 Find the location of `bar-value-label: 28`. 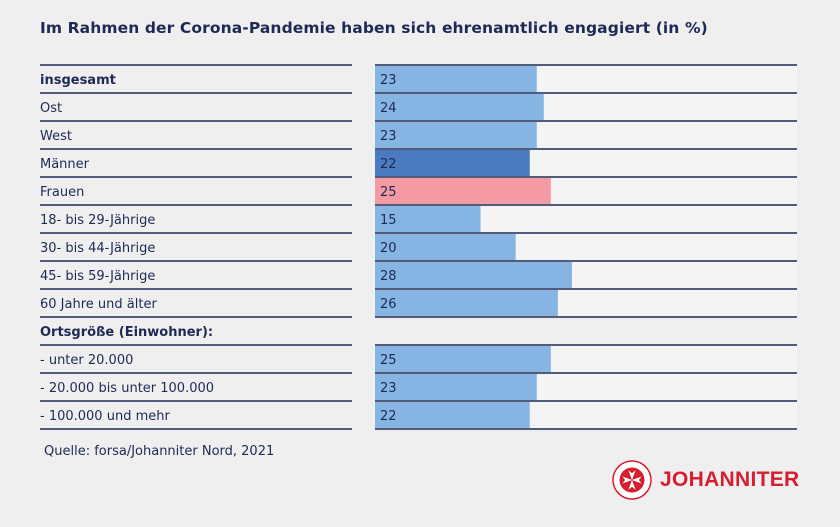

bar-value-label: 28 is located at coordinates (388, 276).